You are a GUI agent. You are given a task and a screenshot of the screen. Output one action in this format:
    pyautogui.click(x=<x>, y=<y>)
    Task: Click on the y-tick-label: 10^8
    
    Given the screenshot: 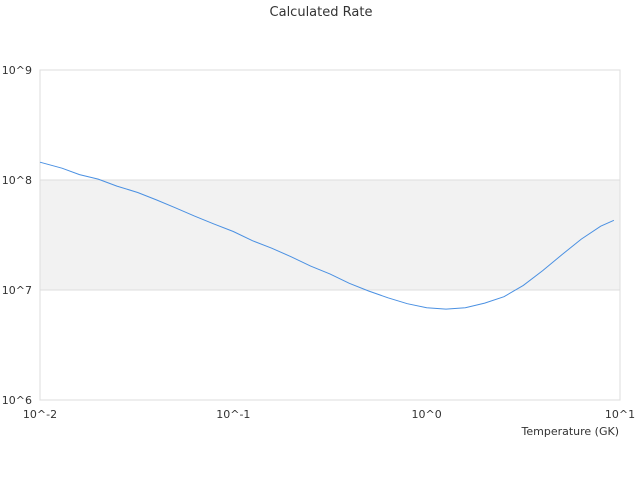 What is the action you would take?
    pyautogui.click(x=17, y=180)
    